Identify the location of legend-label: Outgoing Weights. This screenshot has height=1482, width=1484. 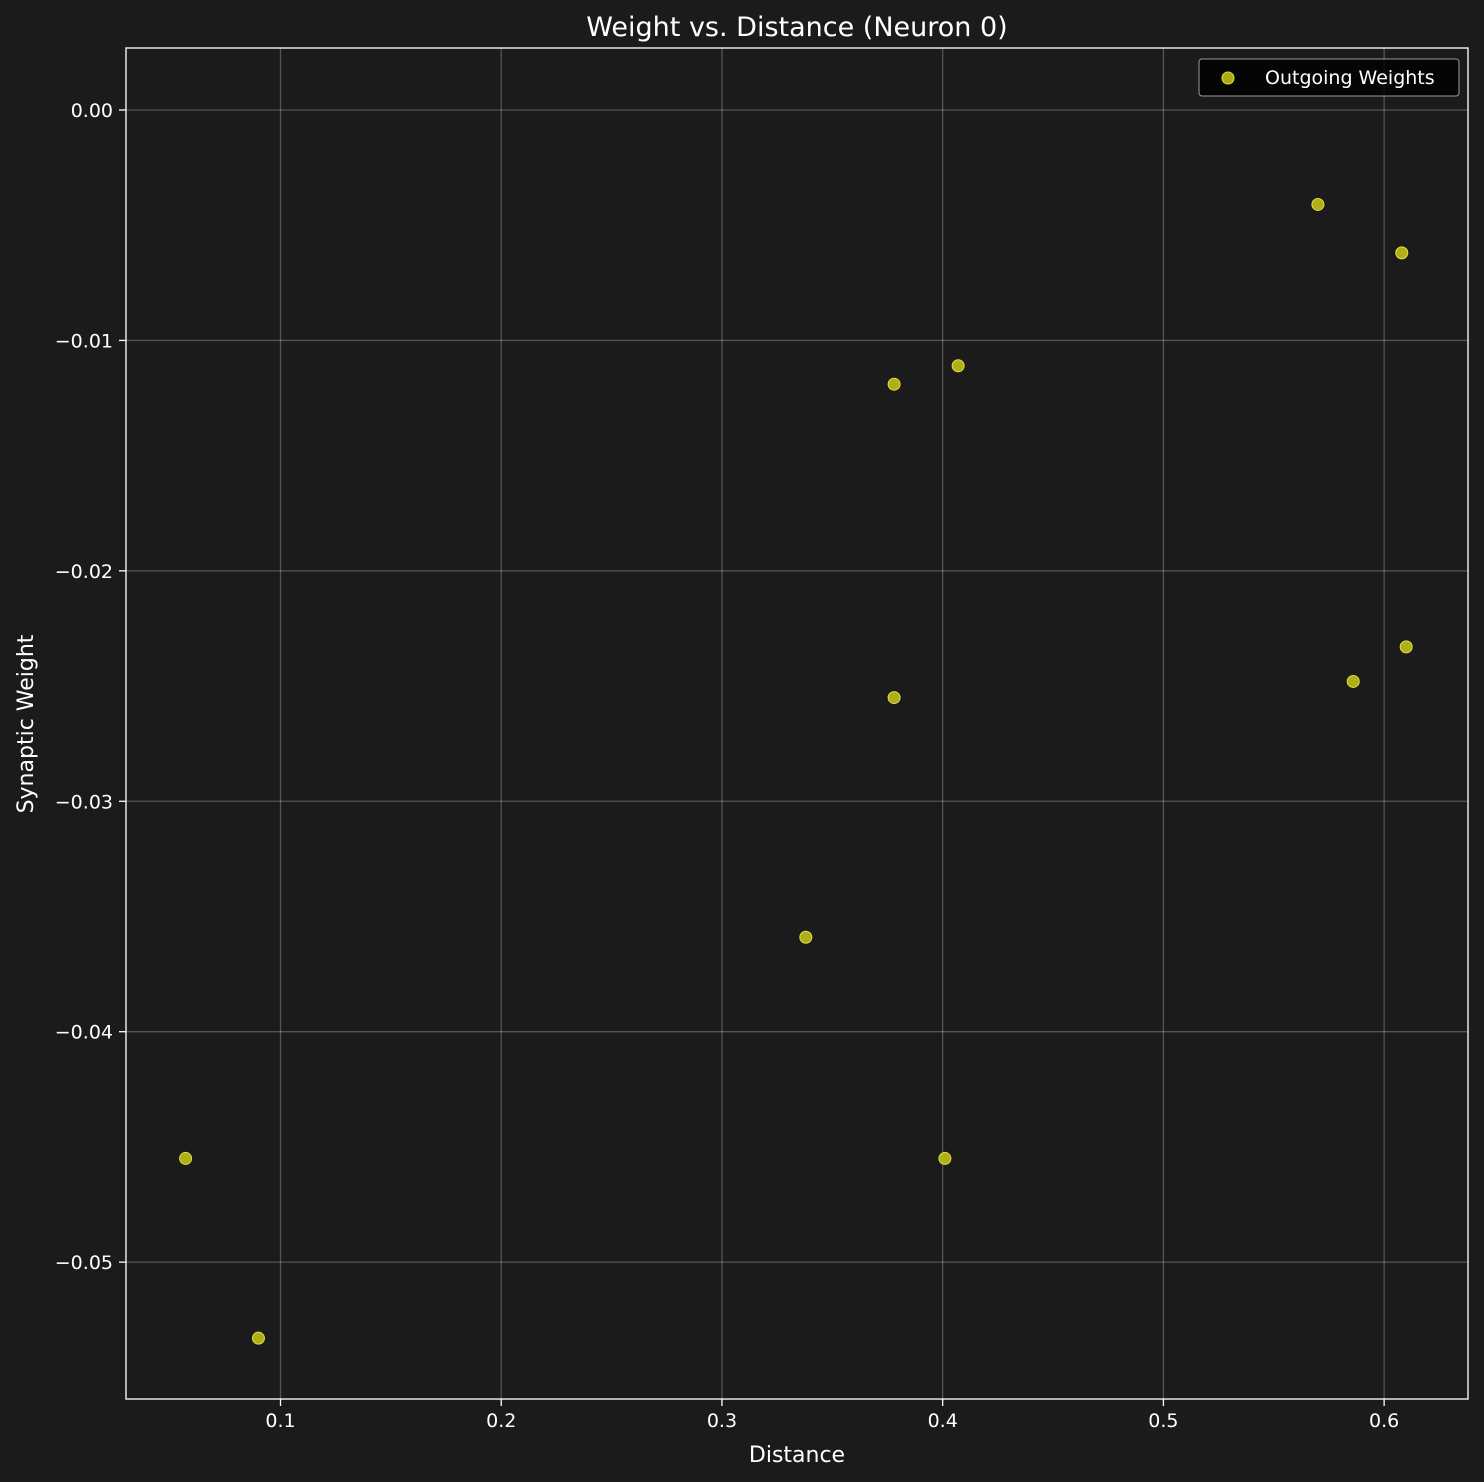
(1350, 78).